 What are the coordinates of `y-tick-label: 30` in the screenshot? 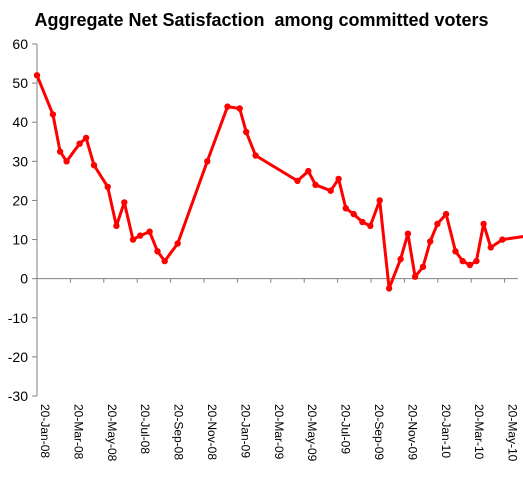 It's located at (20, 161).